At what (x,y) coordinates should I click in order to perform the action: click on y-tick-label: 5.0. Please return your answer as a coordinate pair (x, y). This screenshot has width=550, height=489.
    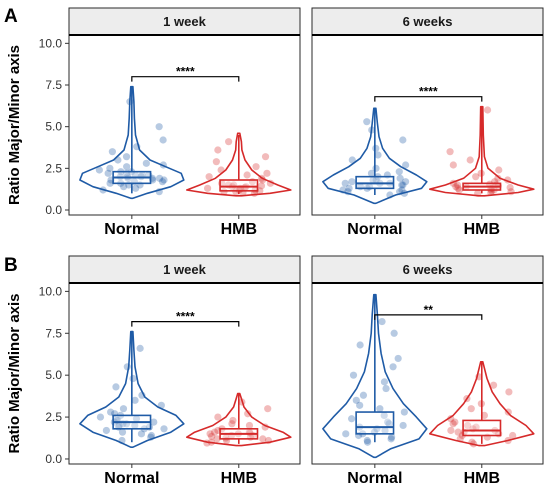
    Looking at the image, I should click on (53, 375).